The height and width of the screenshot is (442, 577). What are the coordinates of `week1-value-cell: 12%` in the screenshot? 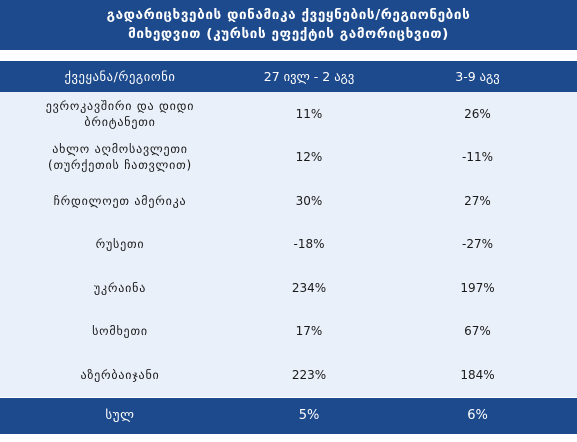 It's located at (309, 157).